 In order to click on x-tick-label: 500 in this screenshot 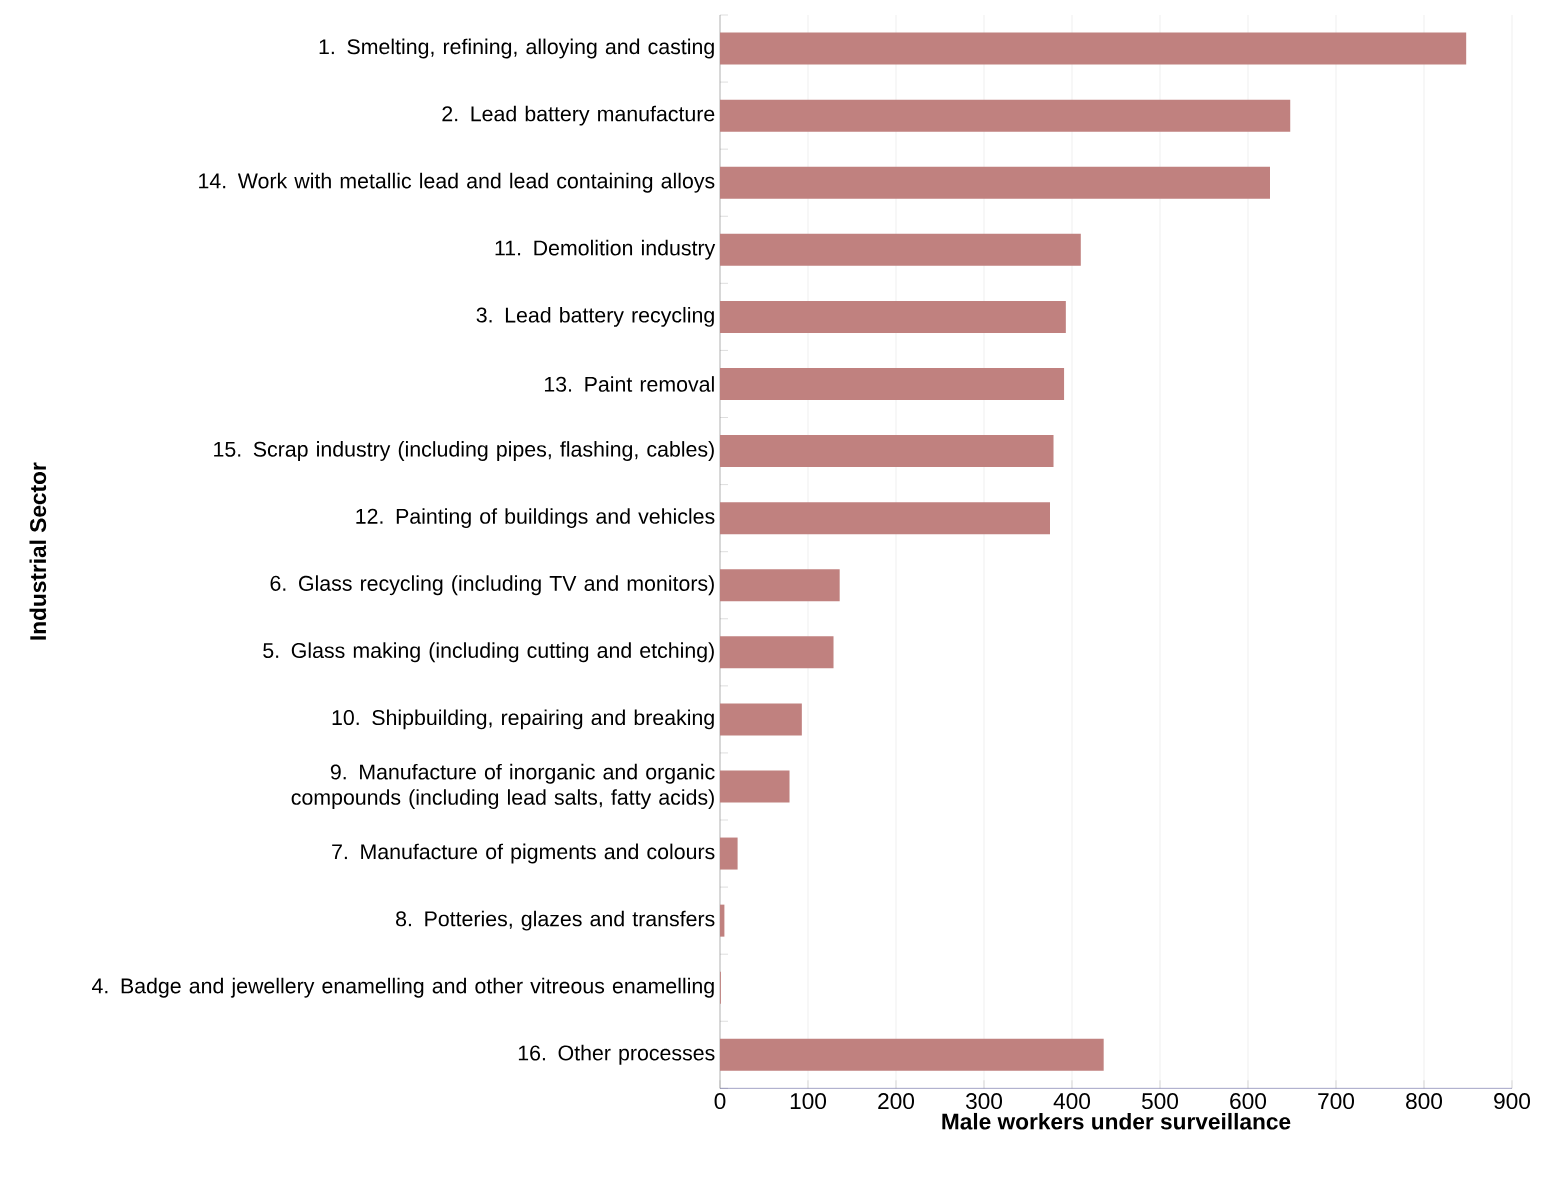, I will do `click(1160, 1101)`.